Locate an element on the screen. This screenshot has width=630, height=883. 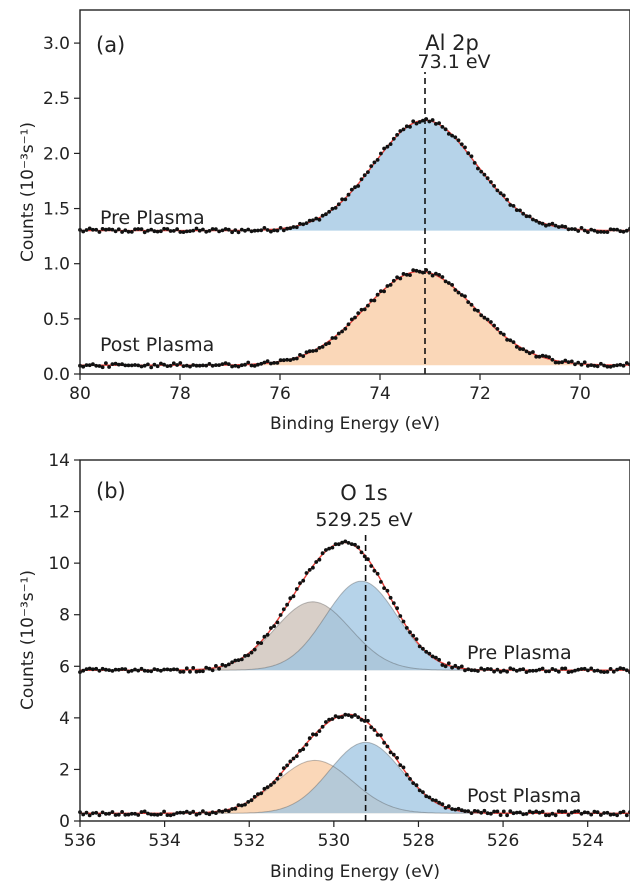
panel-b-peak-name: O 1s is located at coordinates (364, 493).